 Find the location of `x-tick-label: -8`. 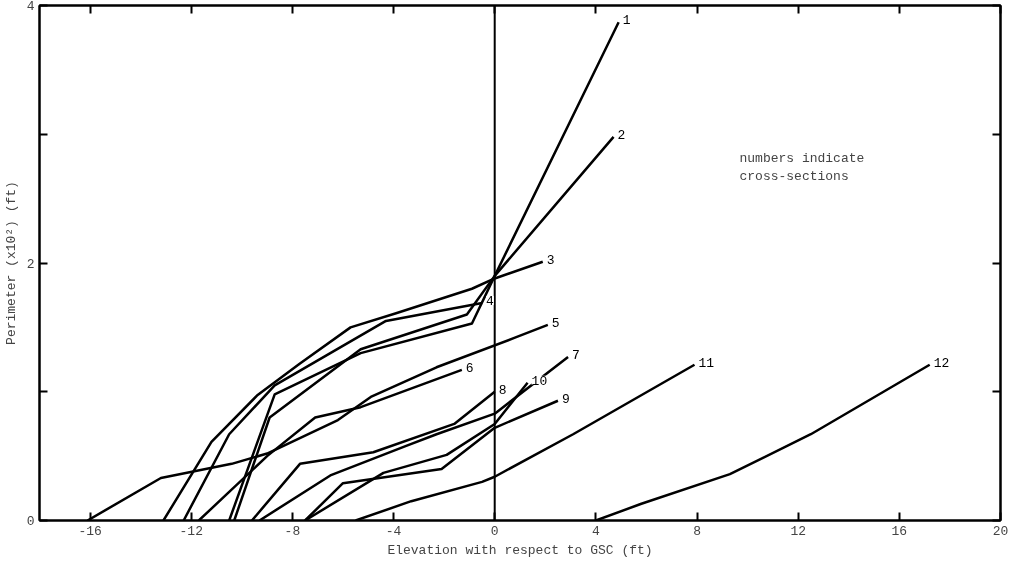

x-tick-label: -8 is located at coordinates (292, 531).